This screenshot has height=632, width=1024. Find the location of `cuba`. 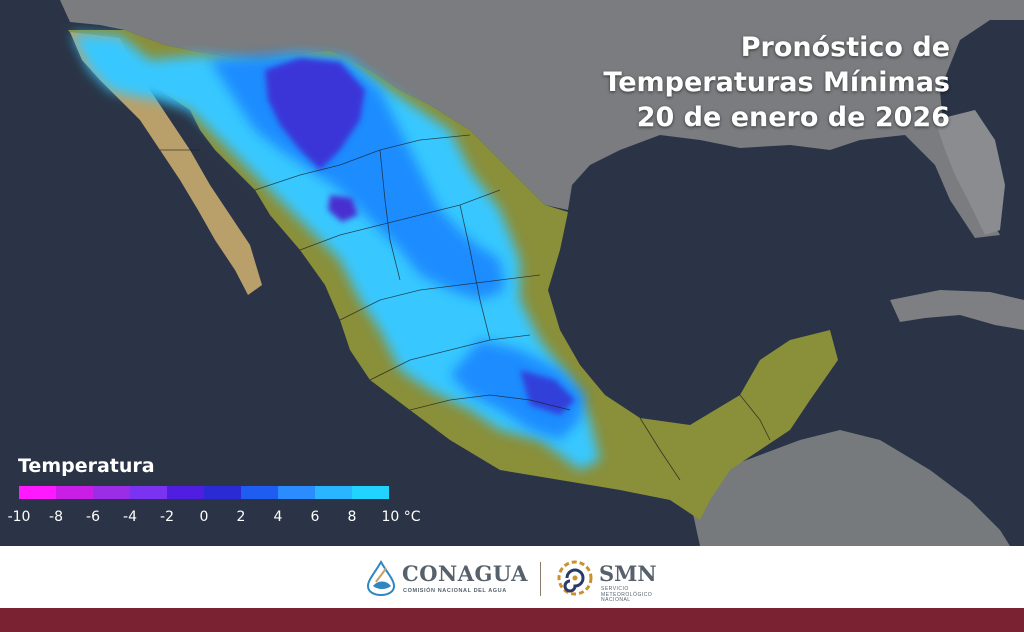

cuba is located at coordinates (957, 310).